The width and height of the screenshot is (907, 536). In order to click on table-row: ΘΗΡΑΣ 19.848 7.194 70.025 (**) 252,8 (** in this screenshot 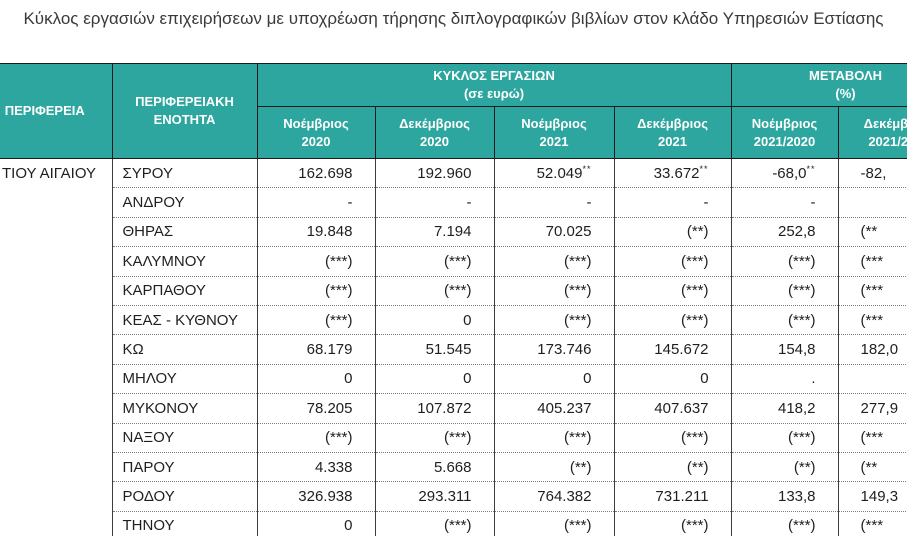, I will do `click(453, 232)`.